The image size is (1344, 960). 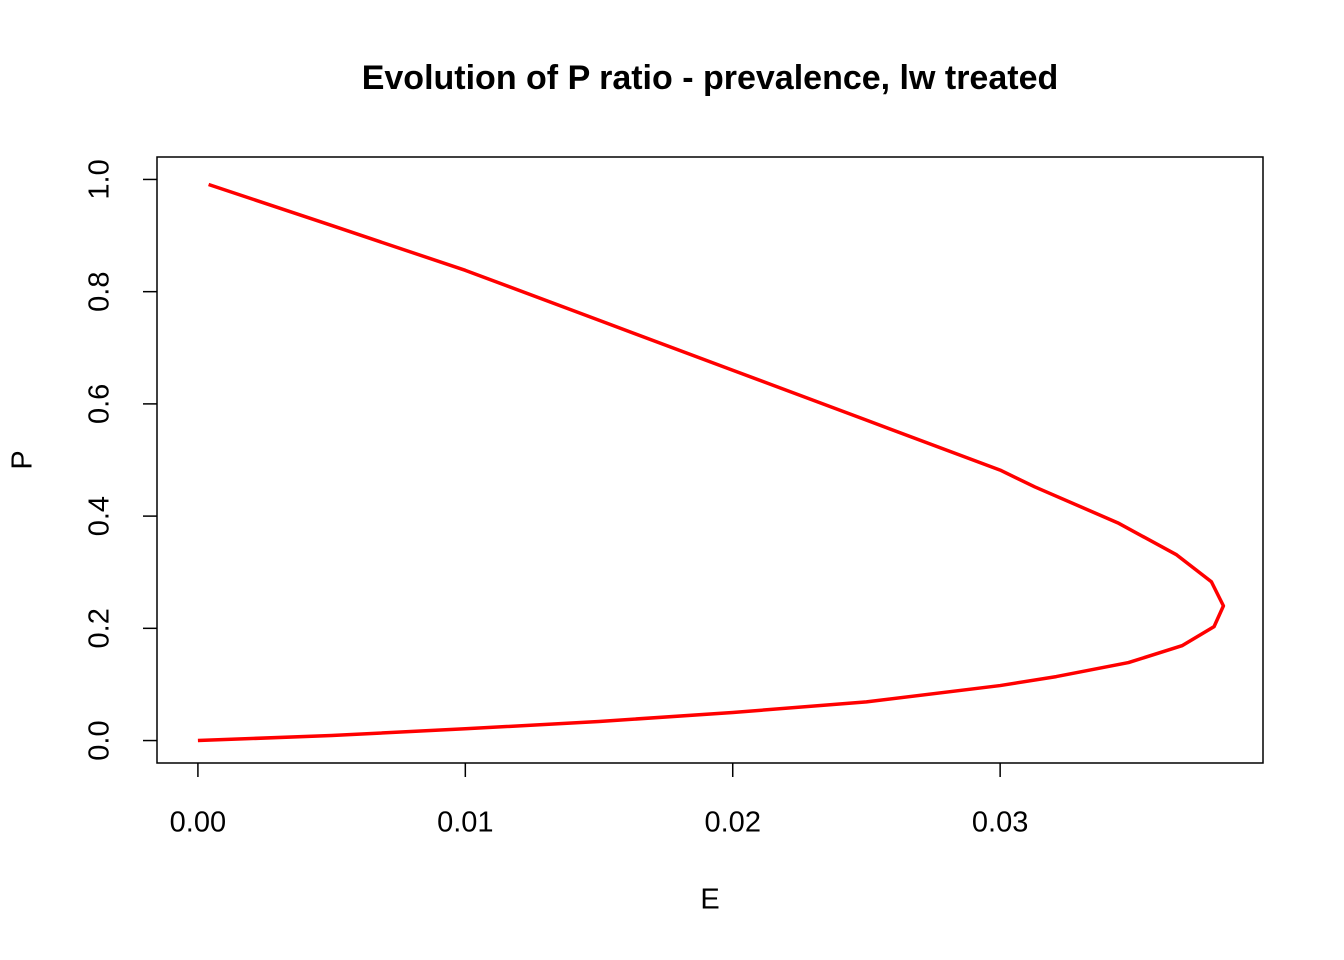 I want to click on x-axis-label: E, so click(x=709, y=900).